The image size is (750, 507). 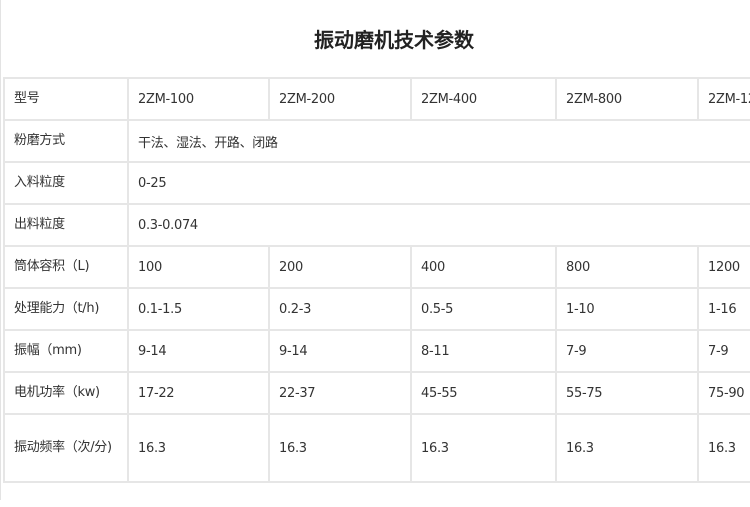 What do you see at coordinates (340, 267) in the screenshot?
I see `table-cell: 200` at bounding box center [340, 267].